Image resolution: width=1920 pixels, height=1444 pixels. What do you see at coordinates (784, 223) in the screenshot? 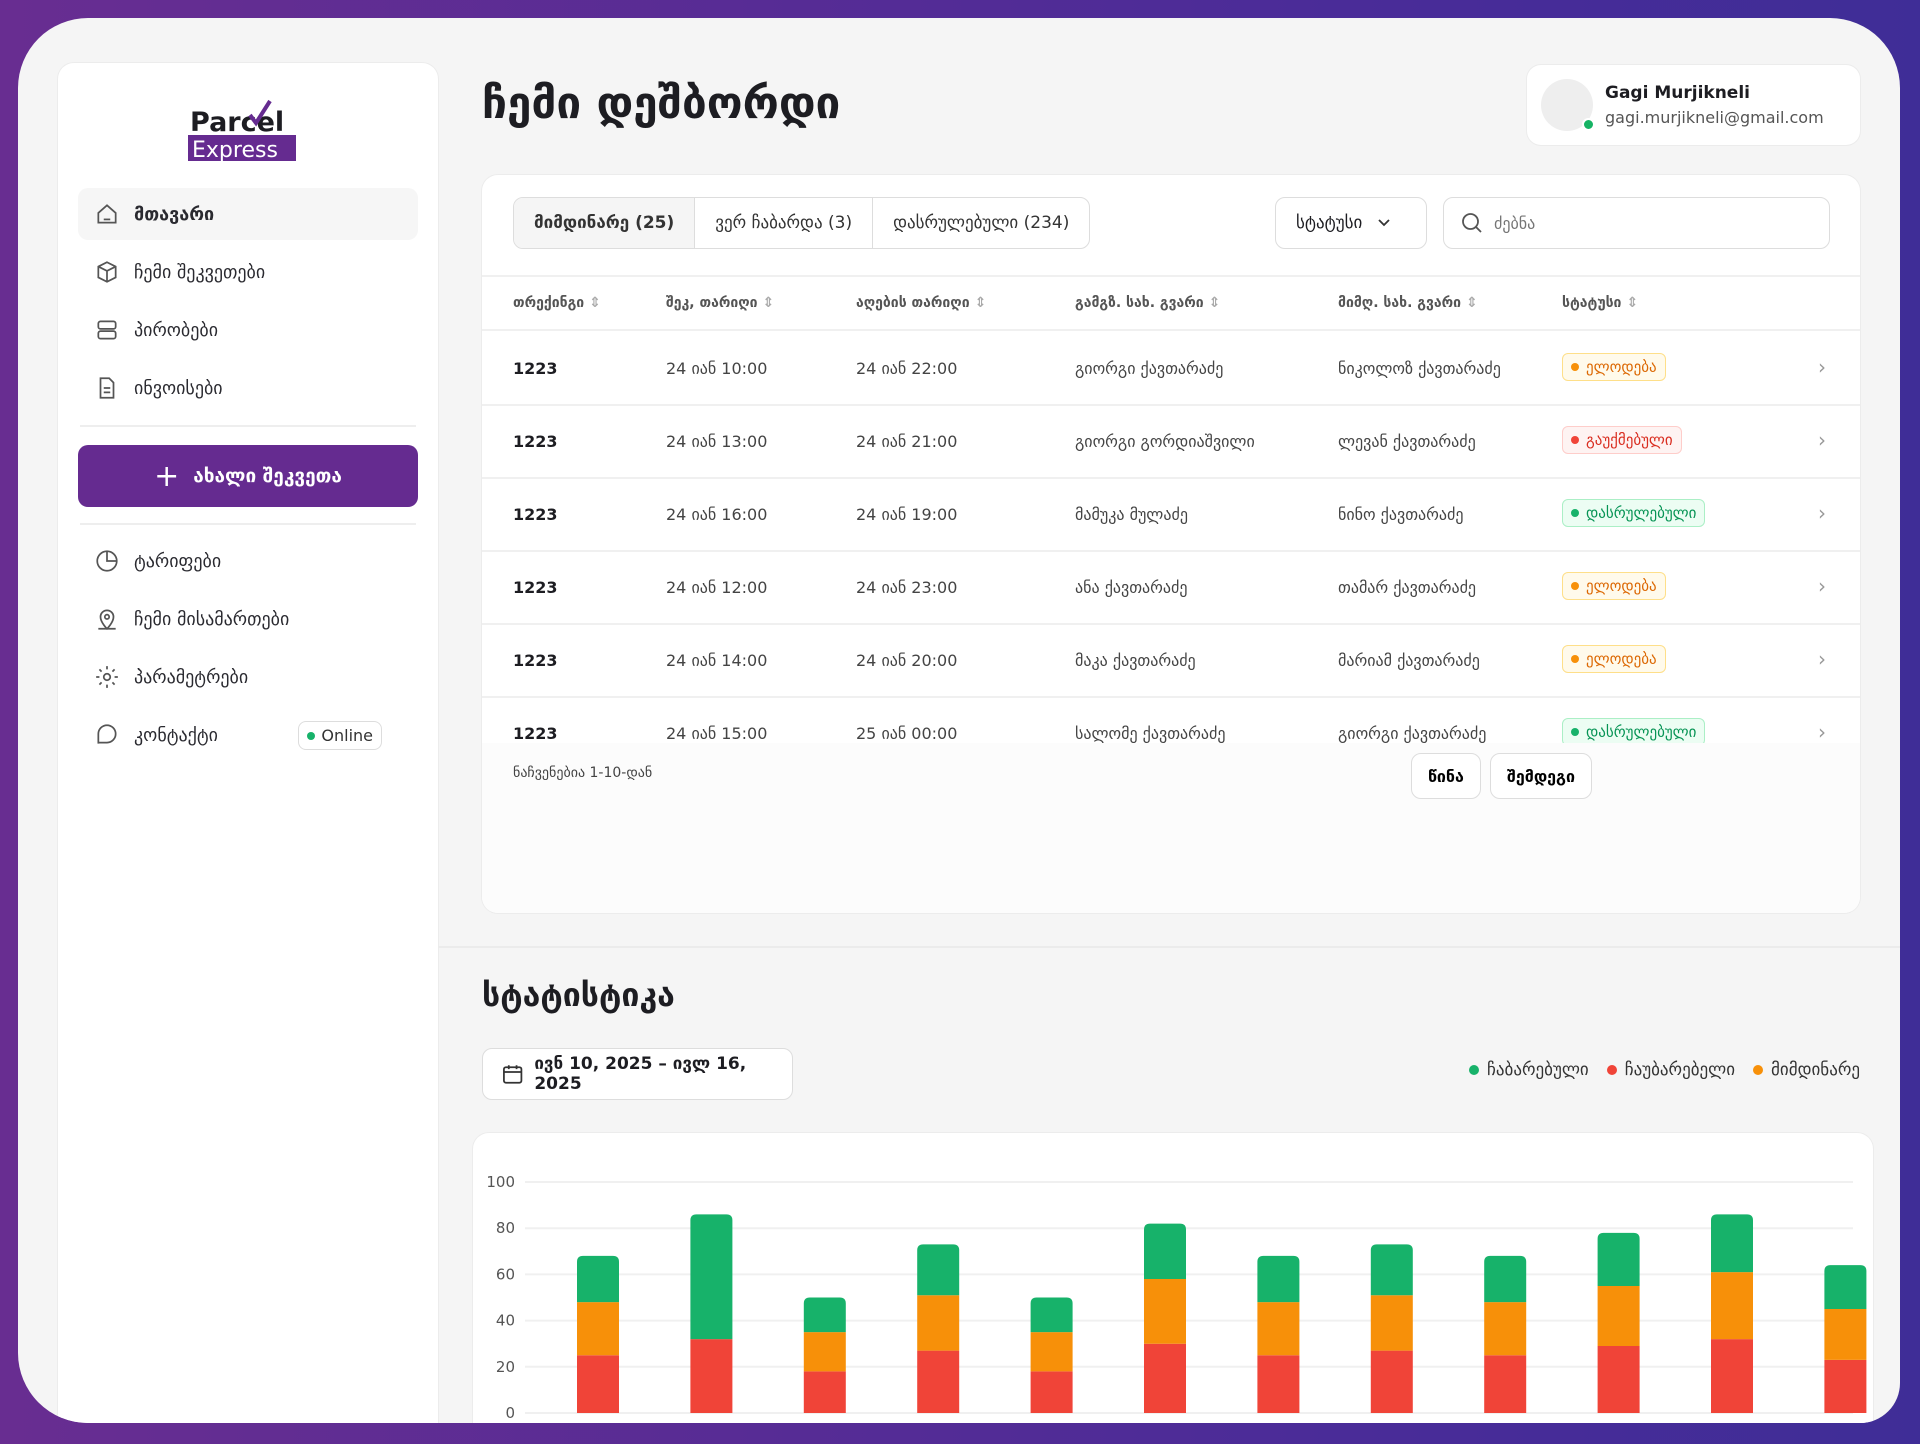
I see `tab-1: ვერ ჩაბარდა (3)` at bounding box center [784, 223].